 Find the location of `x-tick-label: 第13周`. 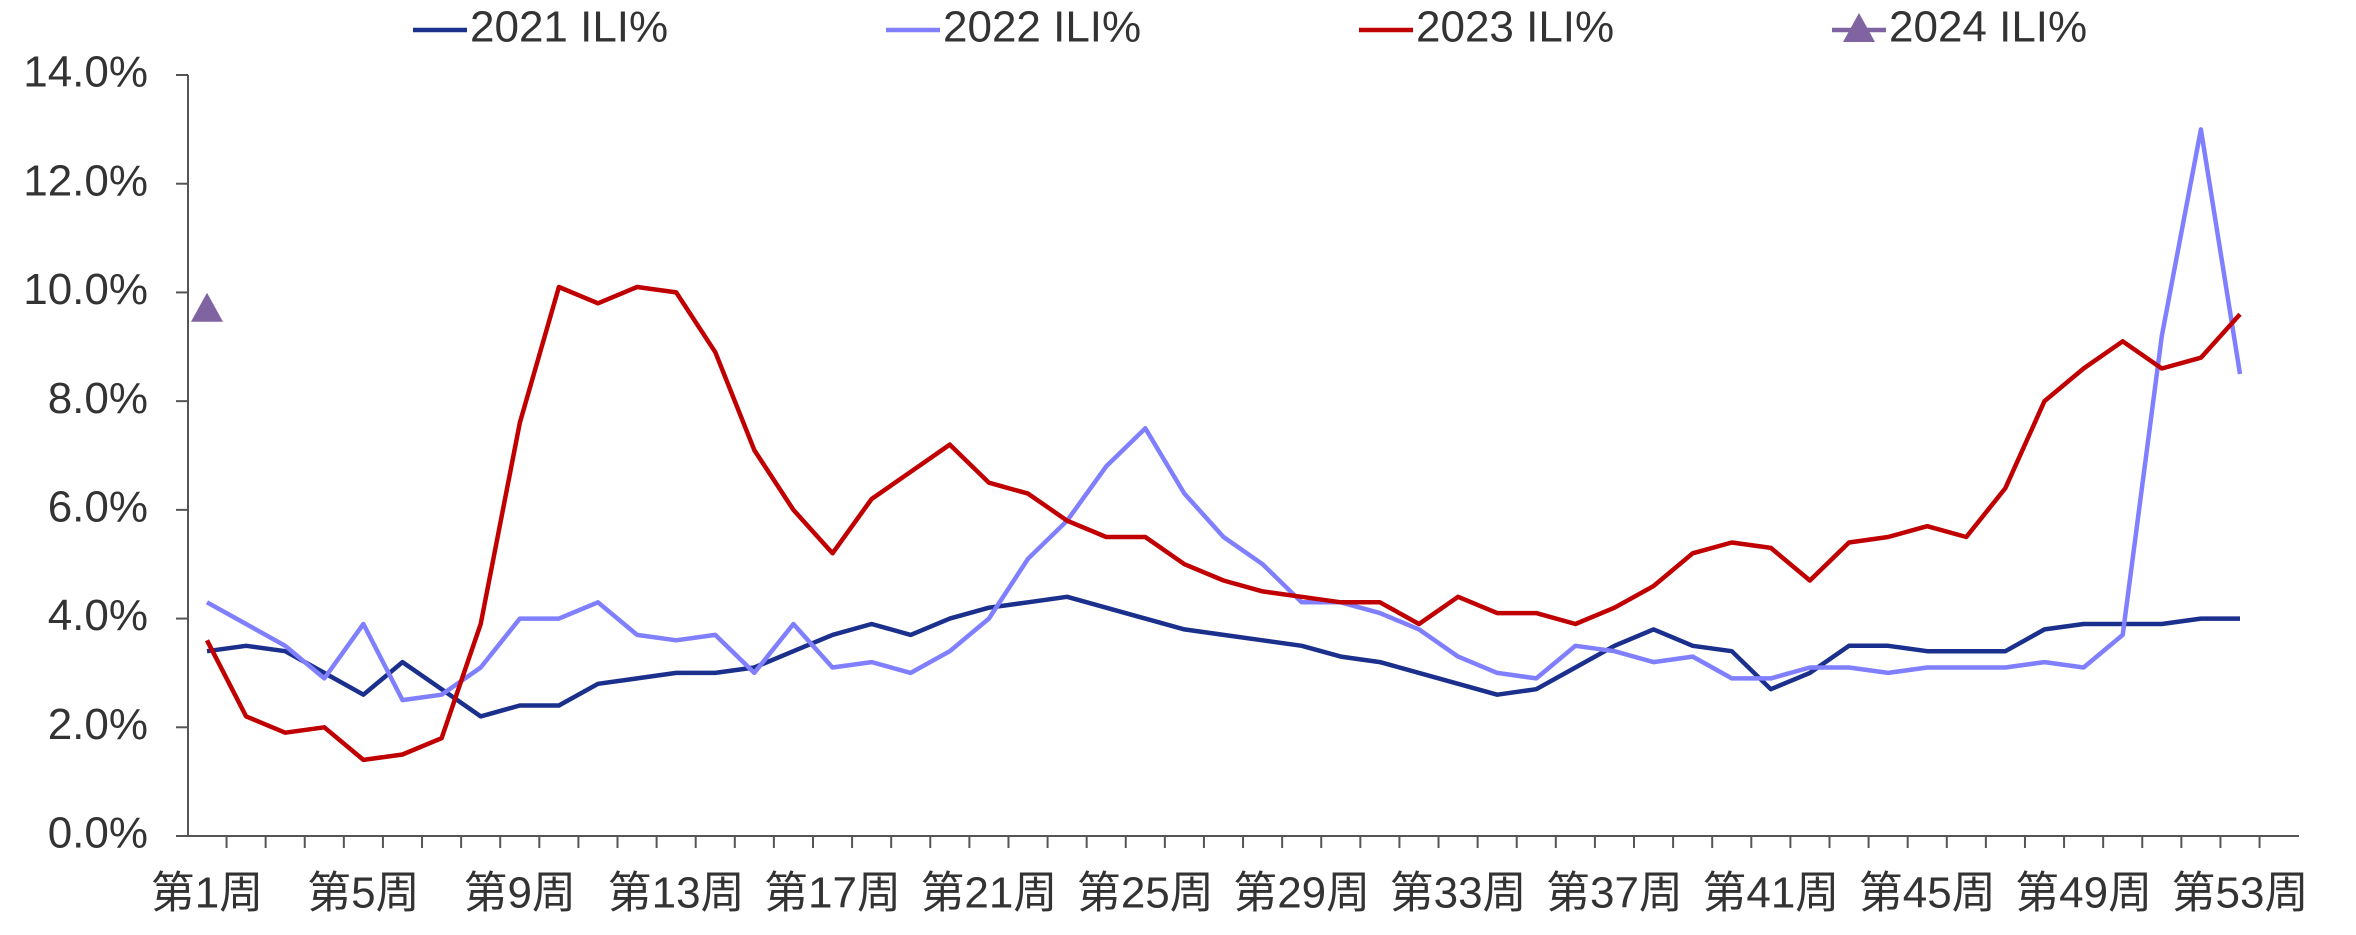

x-tick-label: 第13周 is located at coordinates (676, 893).